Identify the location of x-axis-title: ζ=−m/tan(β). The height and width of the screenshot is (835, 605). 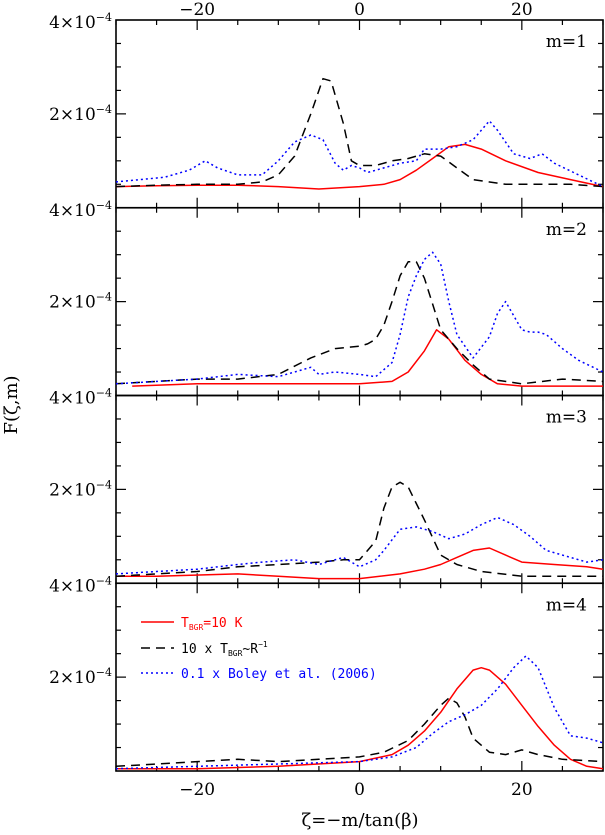
(359, 820).